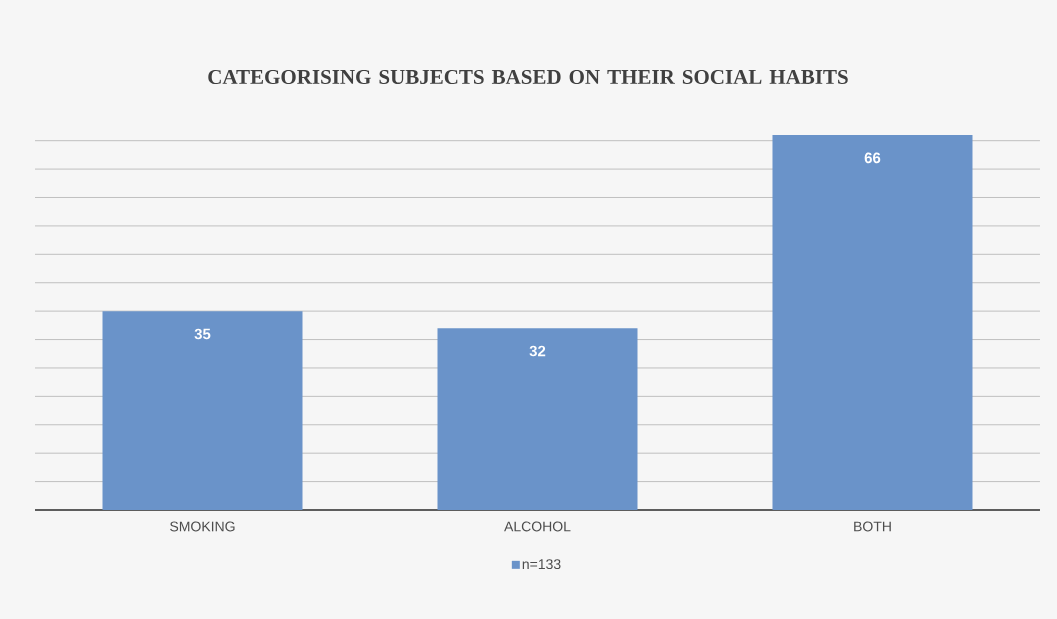 Image resolution: width=1057 pixels, height=619 pixels. I want to click on x-tick-label: BOTH, so click(872, 526).